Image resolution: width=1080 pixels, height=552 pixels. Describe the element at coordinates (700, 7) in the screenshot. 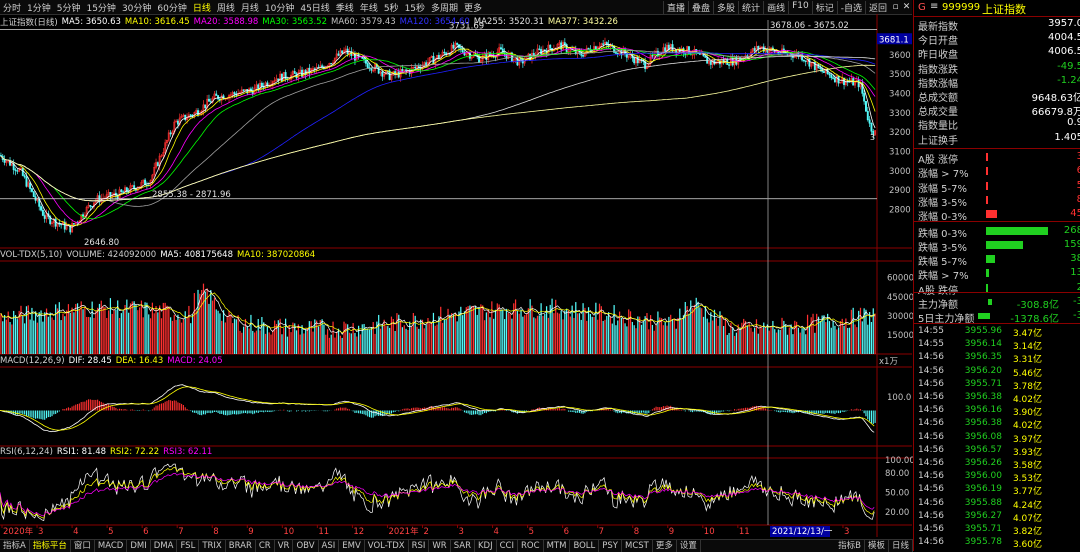

I see `tool-button-1: 叠盘` at that location.